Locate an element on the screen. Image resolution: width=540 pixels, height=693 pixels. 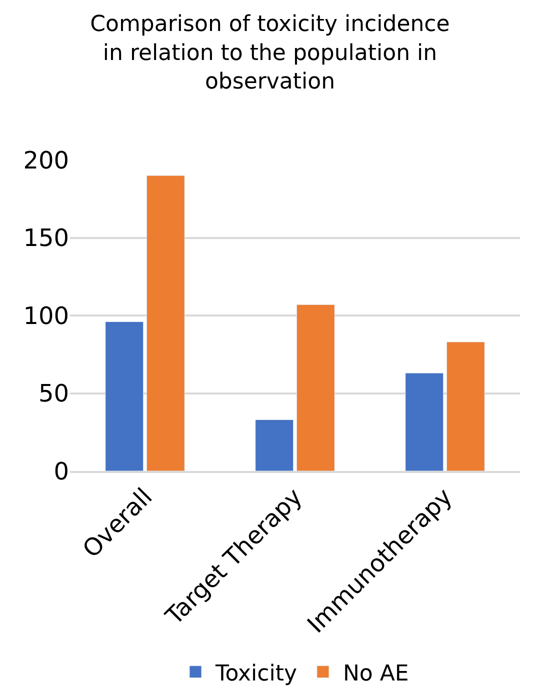
y-tick-label: 50 is located at coordinates (53, 394).